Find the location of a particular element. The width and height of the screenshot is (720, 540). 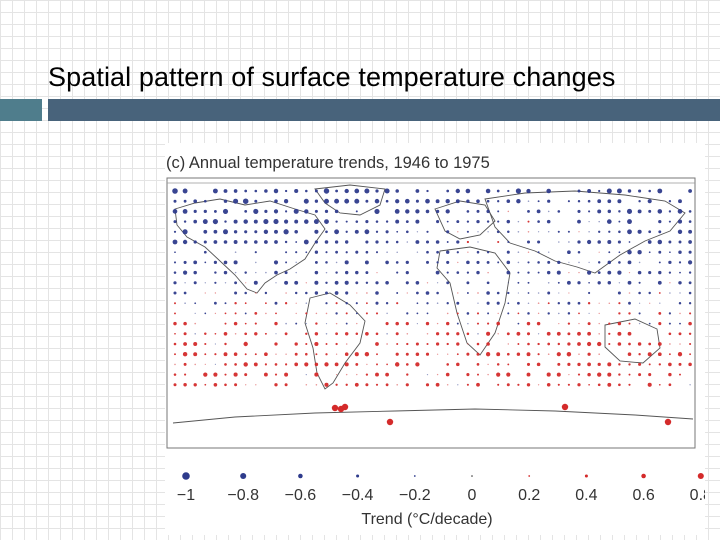

legend-tick-label: −0.2 is located at coordinates (415, 495).